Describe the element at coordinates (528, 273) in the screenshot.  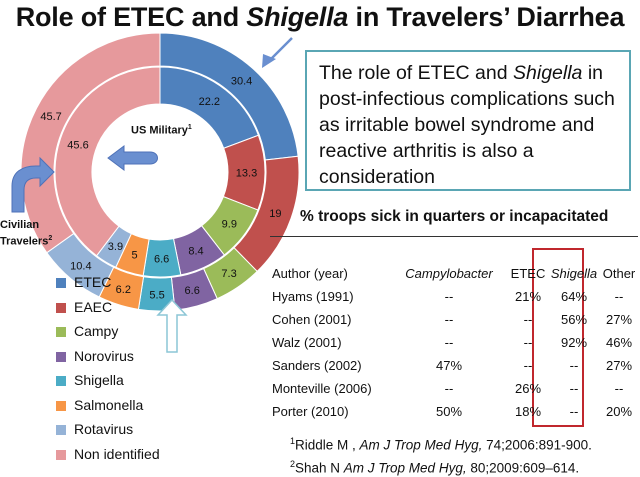
I see `column-header: ETEC` at that location.